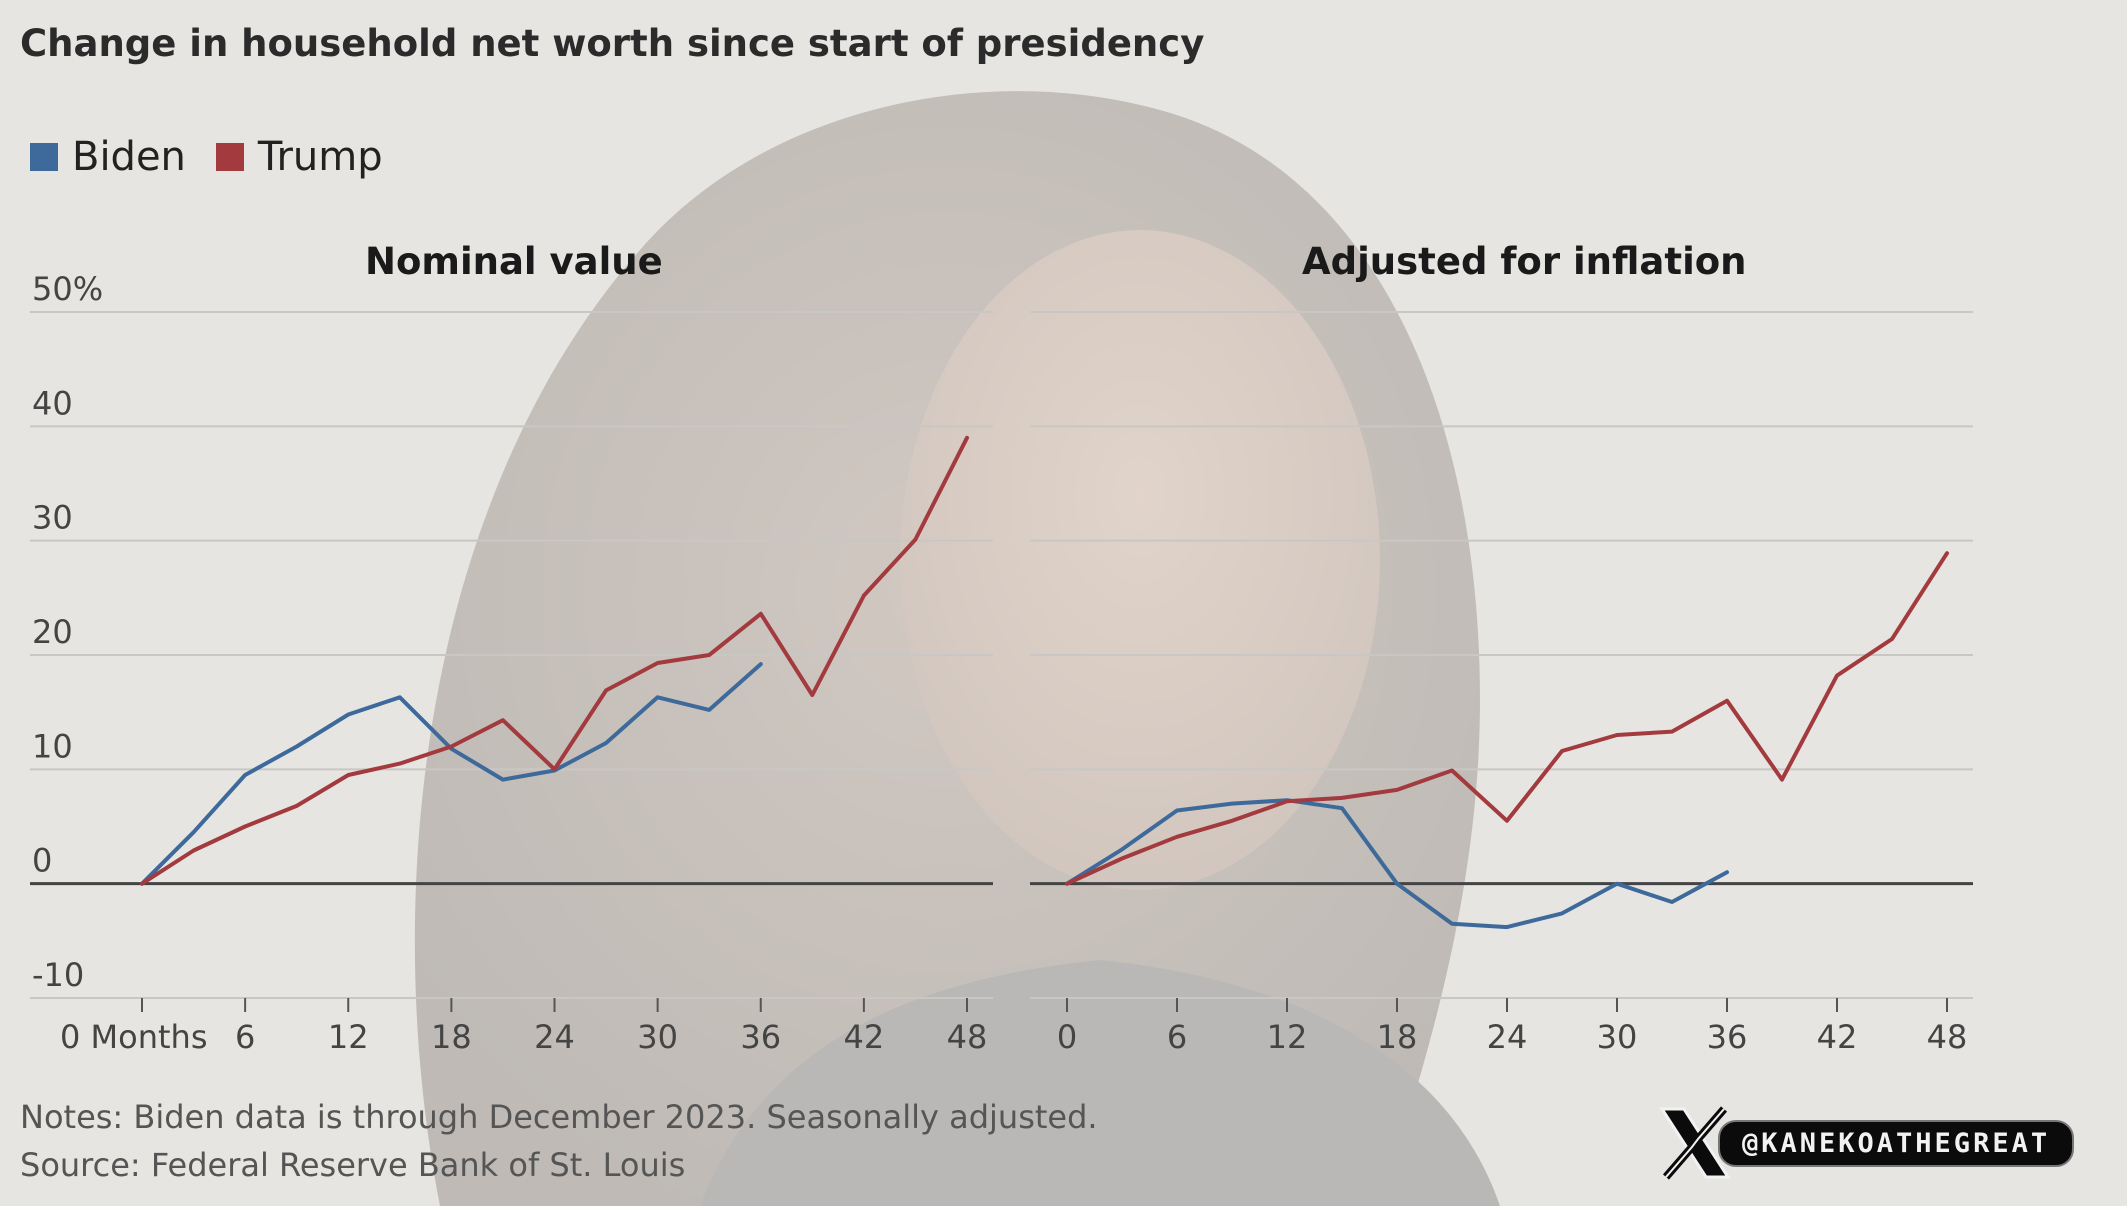 This screenshot has width=2127, height=1206. Describe the element at coordinates (554, 660) in the screenshot. I see `series-line-0-trump` at that location.